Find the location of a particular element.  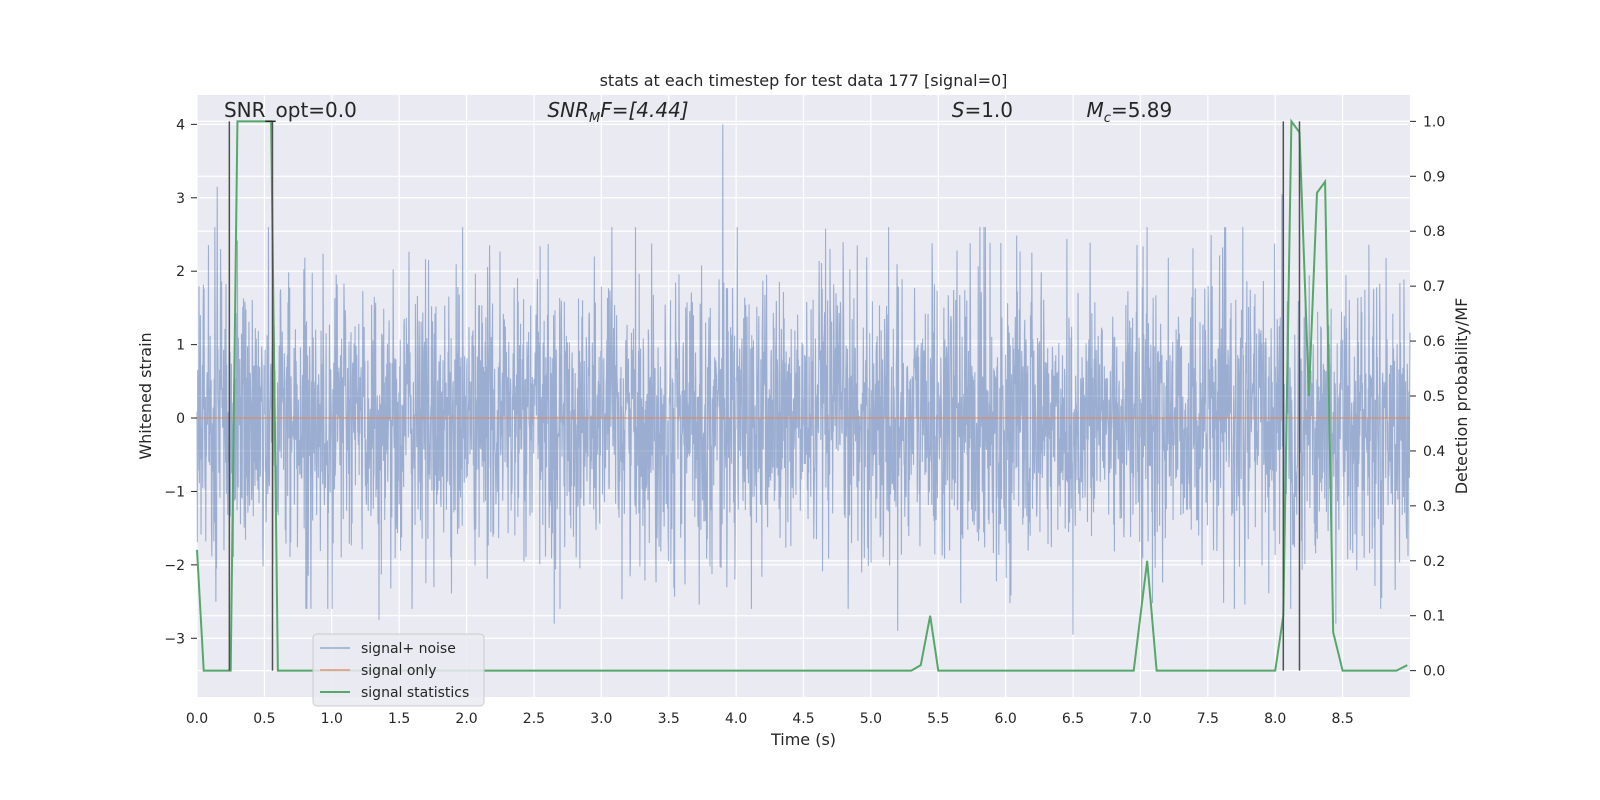

mc-var: M is located at coordinates (1095, 110).